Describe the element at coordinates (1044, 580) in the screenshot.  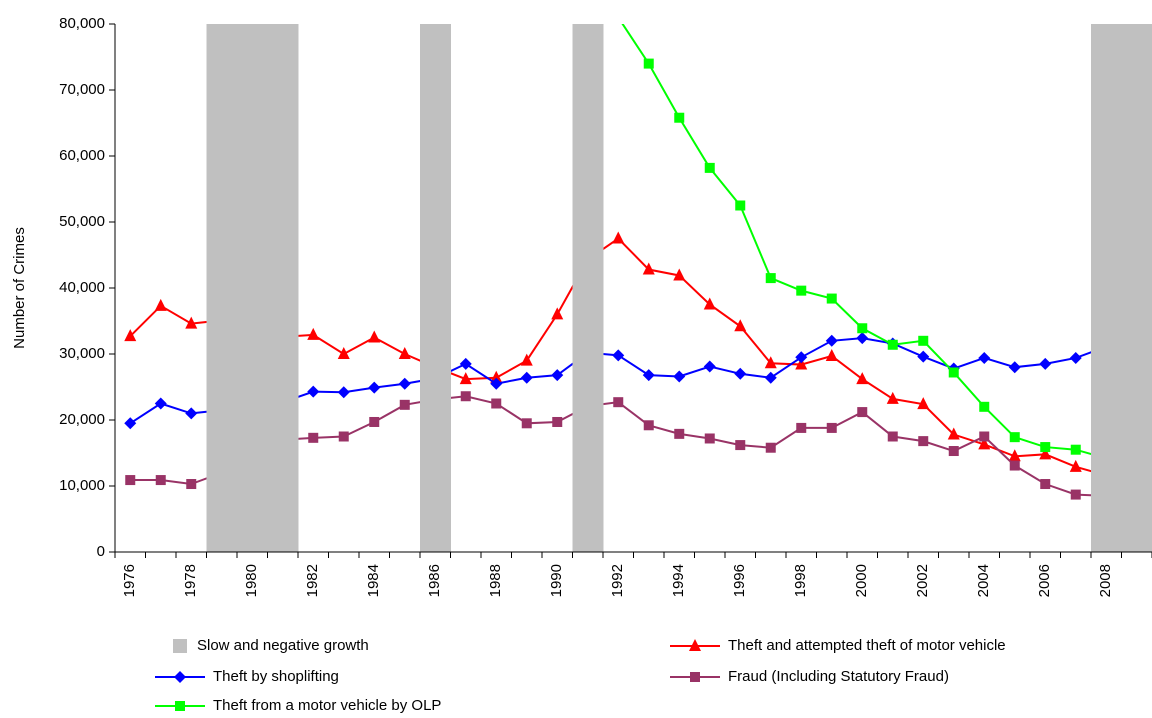
I see `x-tick-label: 2006` at that location.